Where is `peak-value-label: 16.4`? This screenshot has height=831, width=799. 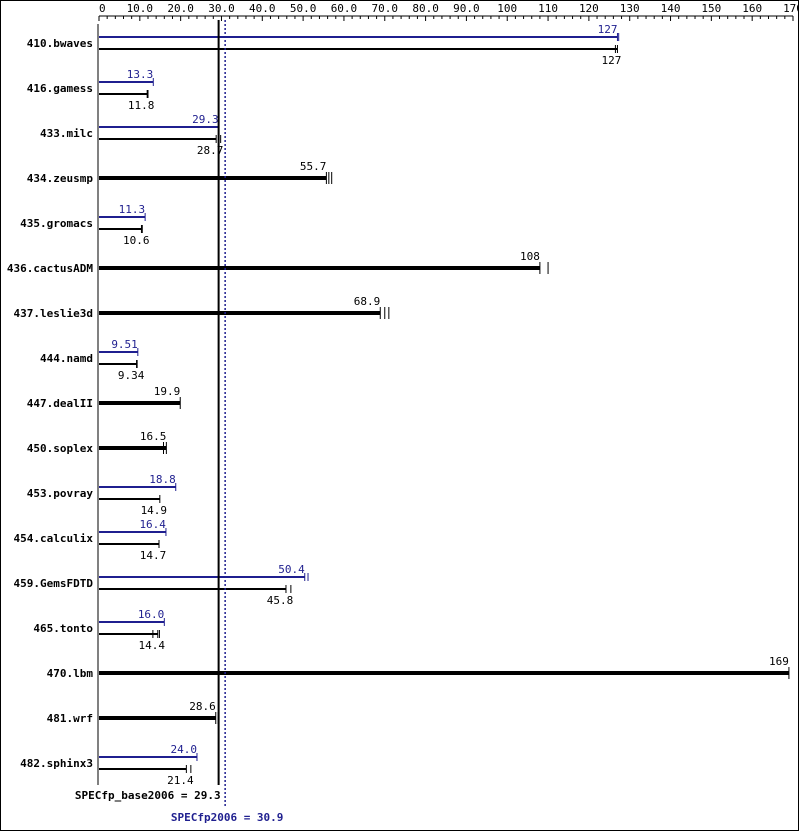 peak-value-label: 16.4 is located at coordinates (152, 524).